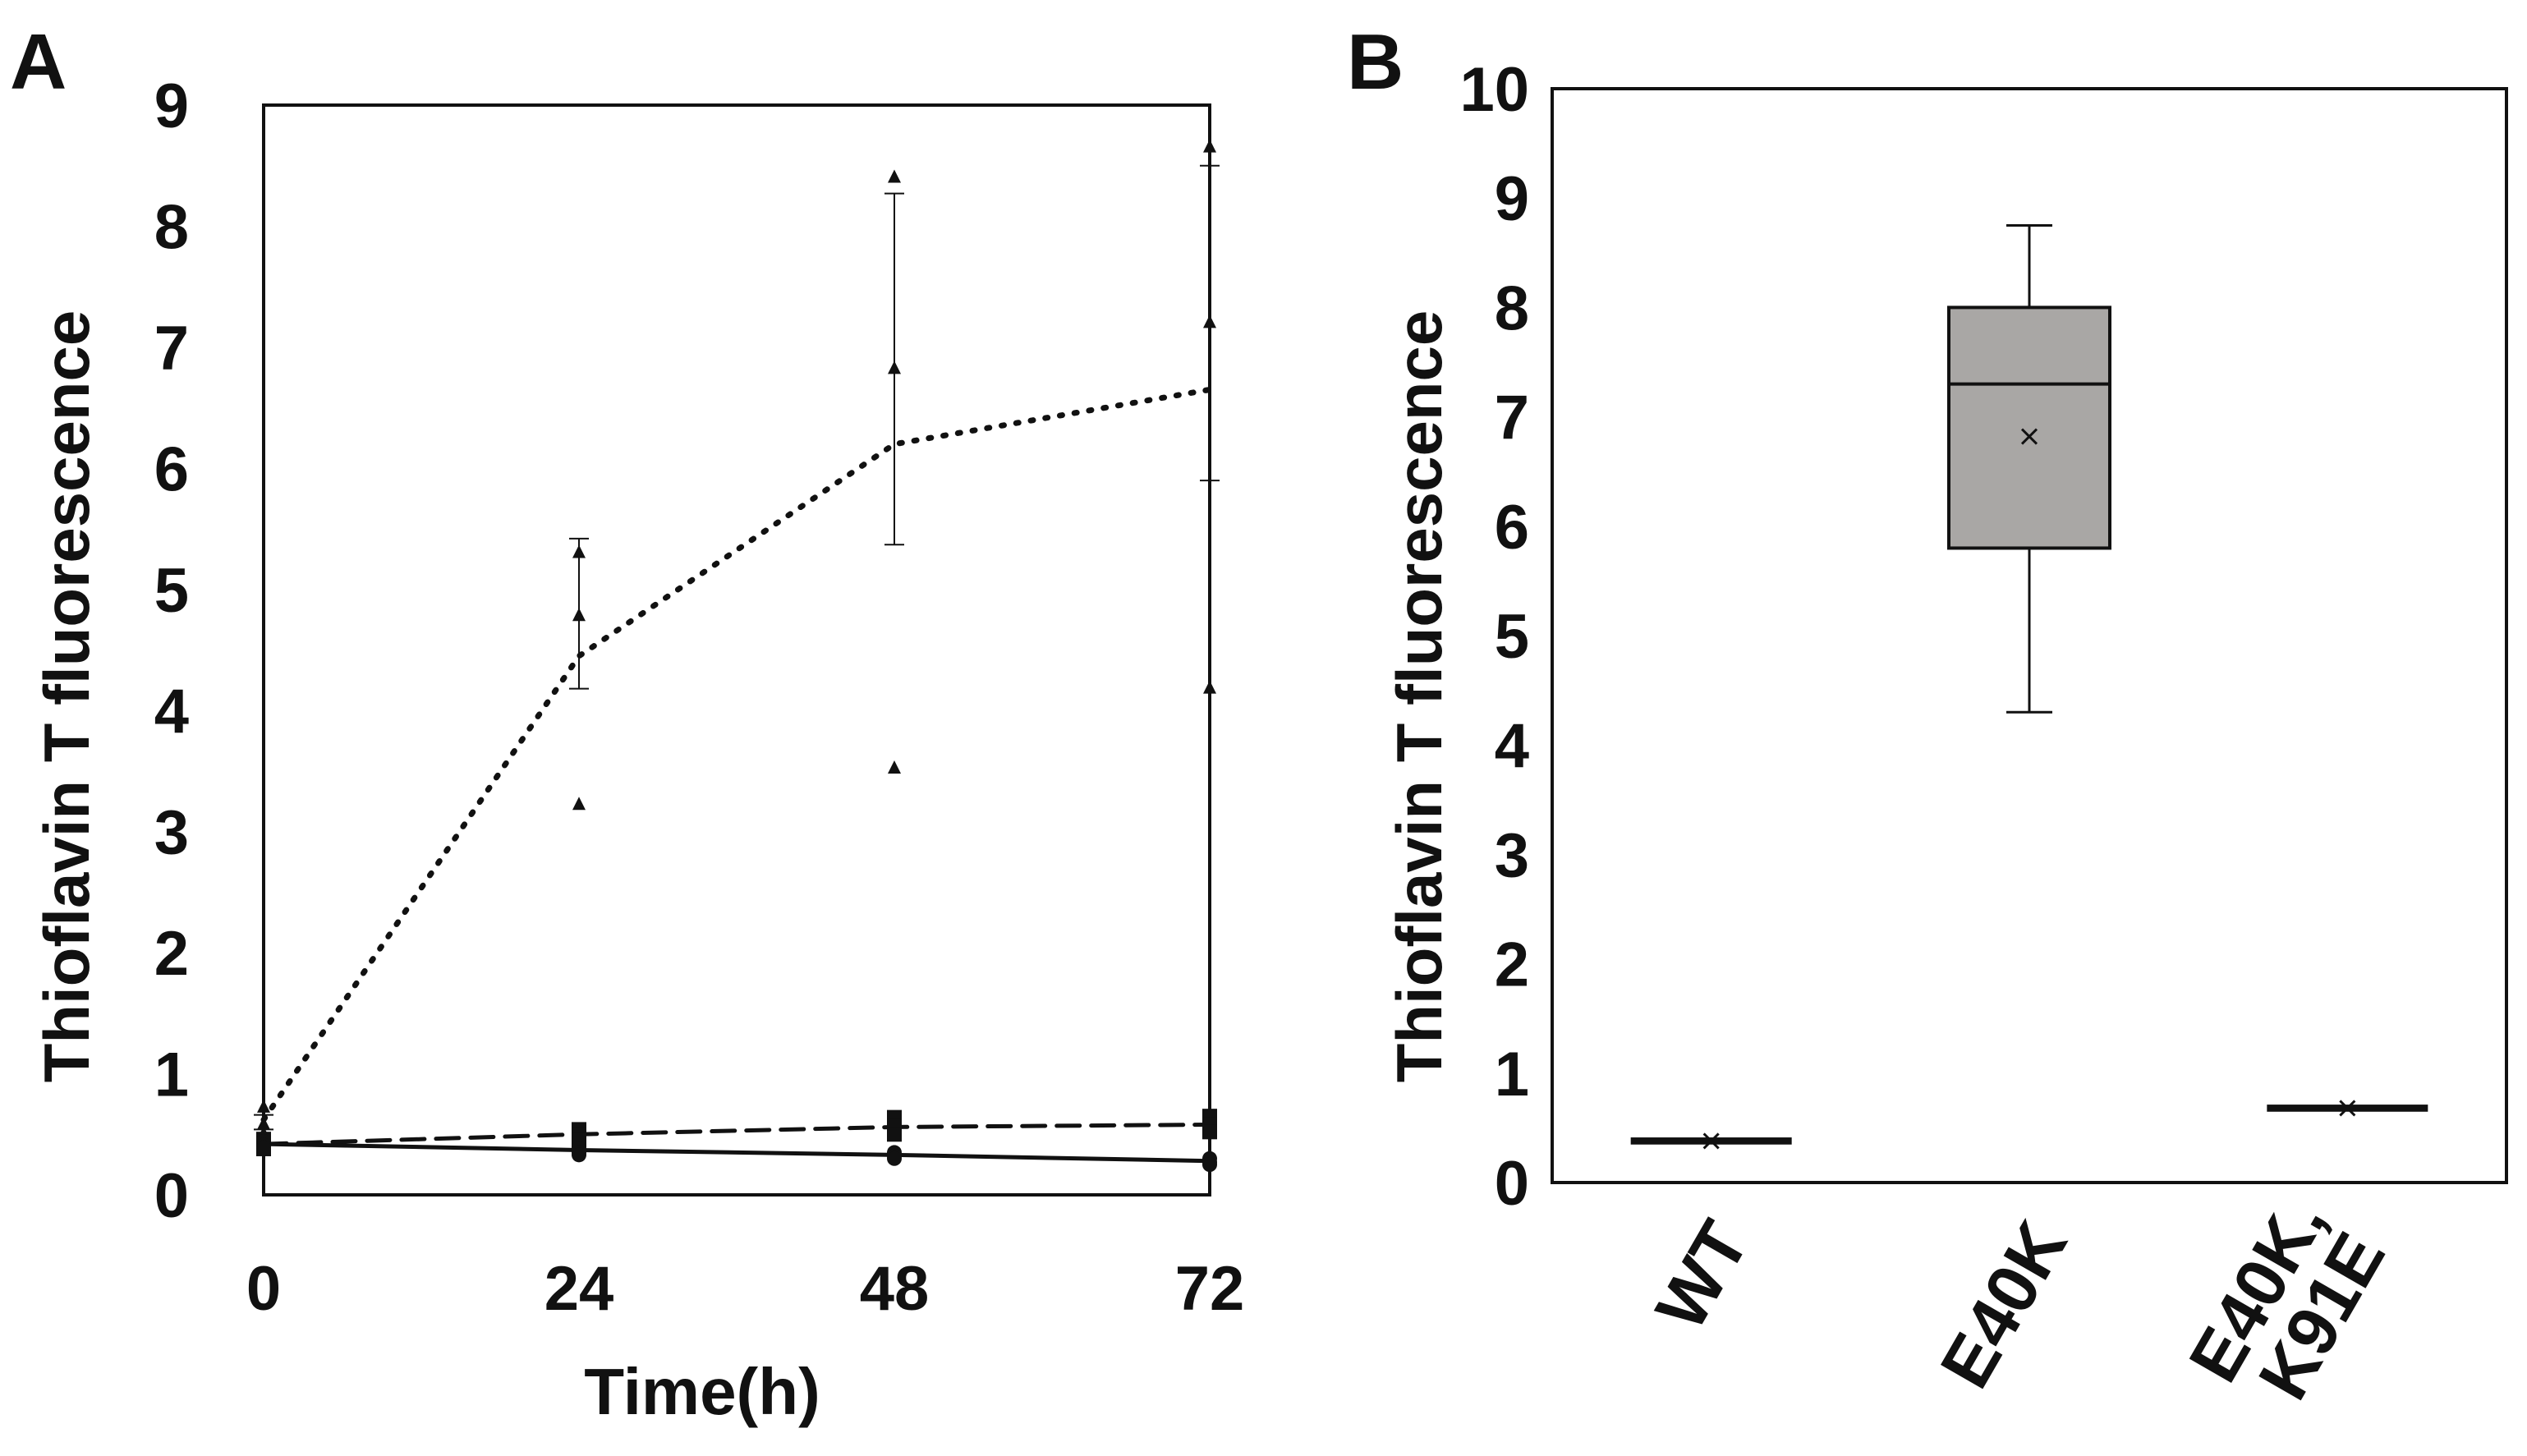 The height and width of the screenshot is (1456, 2527). I want to click on panel-a-y-axis-label: Thioflavin T fluorescence, so click(67, 696).